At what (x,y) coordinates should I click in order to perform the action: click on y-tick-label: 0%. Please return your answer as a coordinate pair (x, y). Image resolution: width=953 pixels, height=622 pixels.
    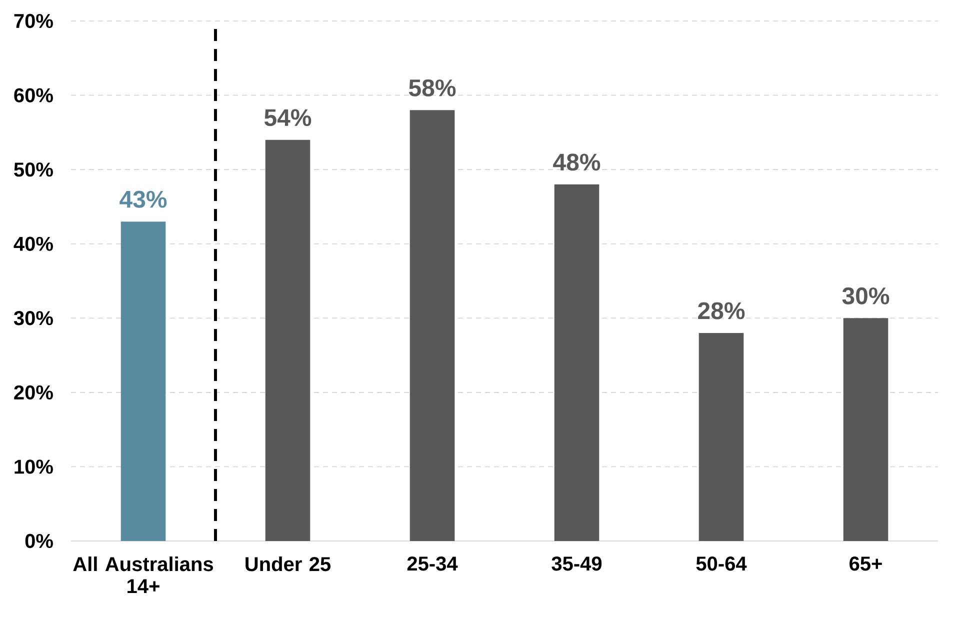
    Looking at the image, I should click on (39, 541).